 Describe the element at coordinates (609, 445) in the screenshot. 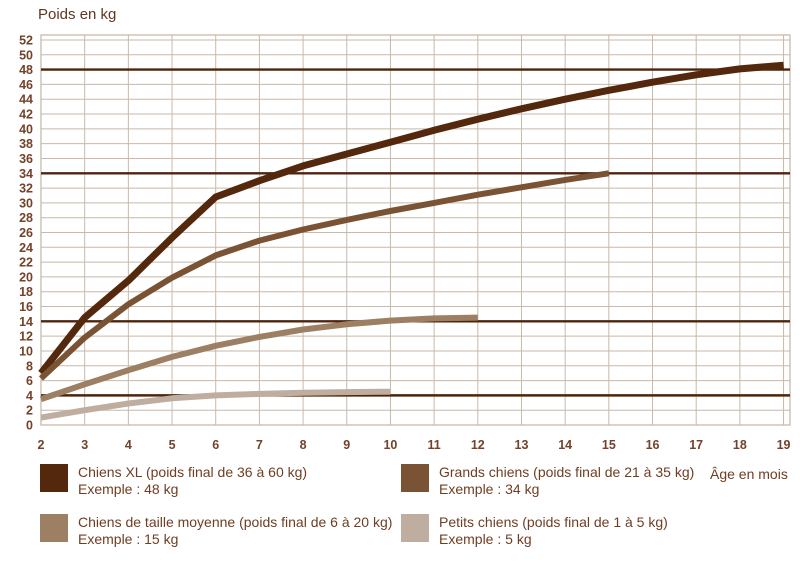

I see `x-tick-label: 15` at that location.